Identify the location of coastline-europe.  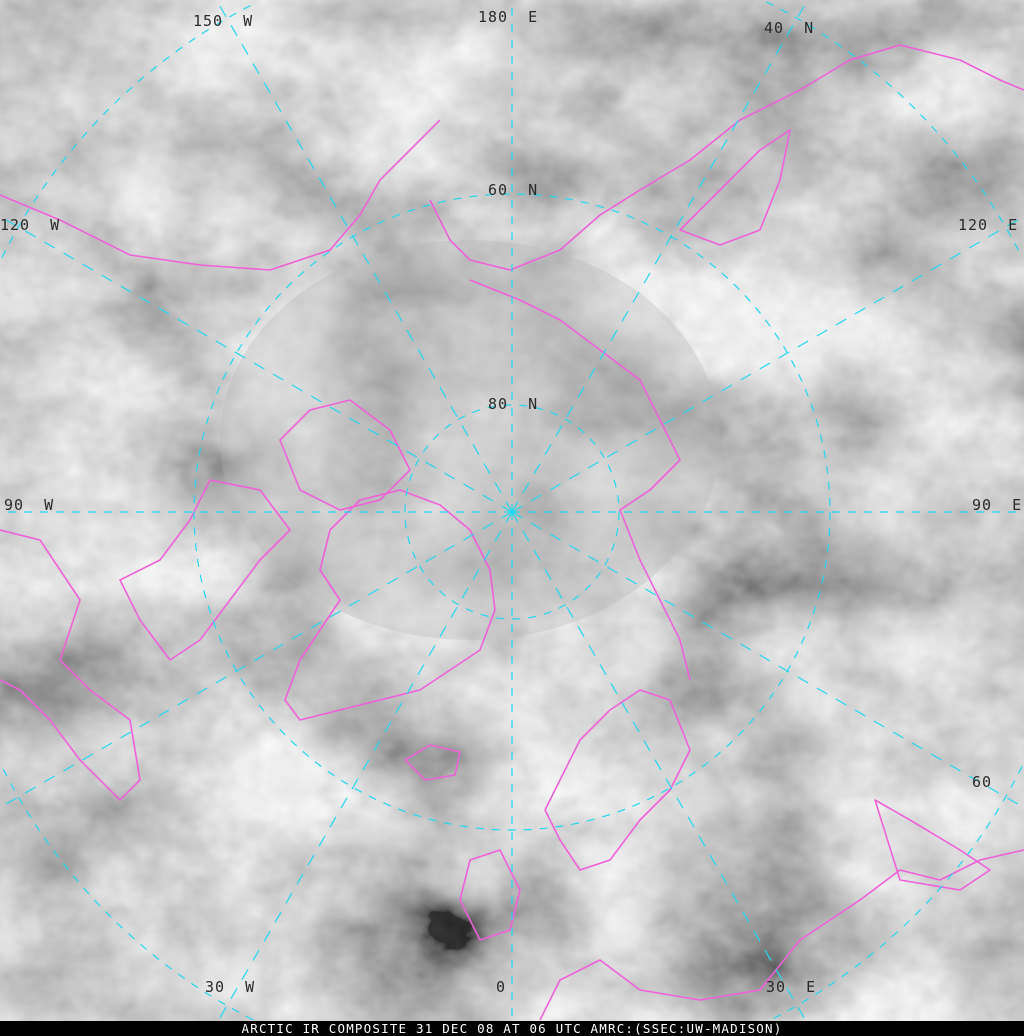
(781, 935).